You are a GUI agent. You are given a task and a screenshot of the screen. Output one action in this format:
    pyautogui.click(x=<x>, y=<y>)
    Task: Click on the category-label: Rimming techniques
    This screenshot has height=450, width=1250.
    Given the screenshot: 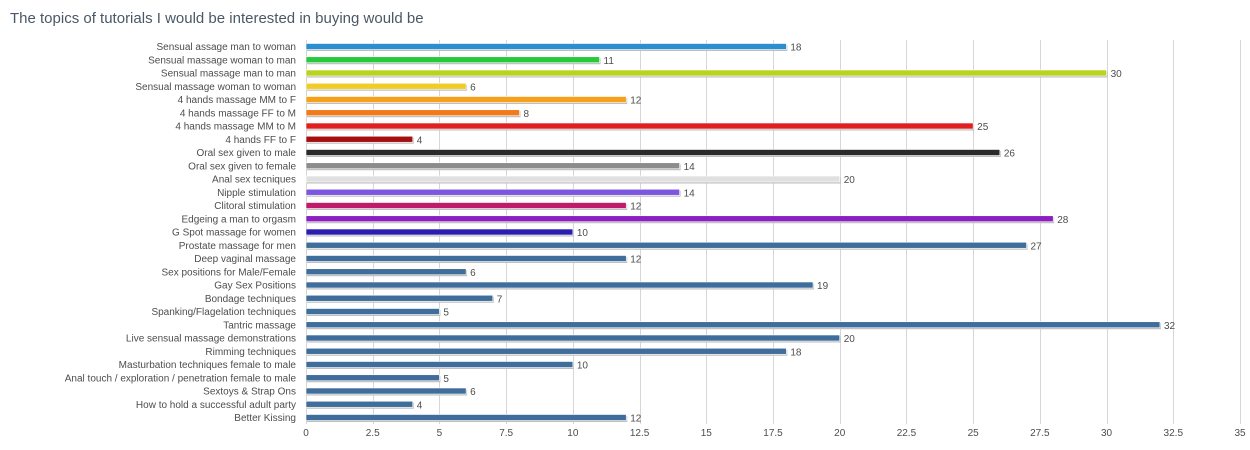 What is the action you would take?
    pyautogui.click(x=250, y=352)
    